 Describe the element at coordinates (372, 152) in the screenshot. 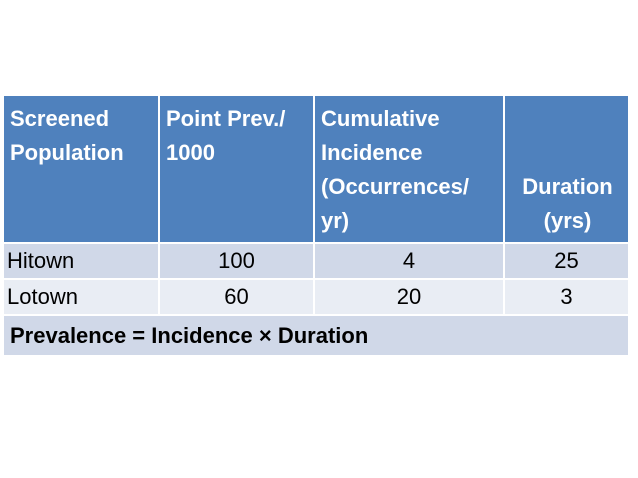

I see `header-text: Incidence` at that location.